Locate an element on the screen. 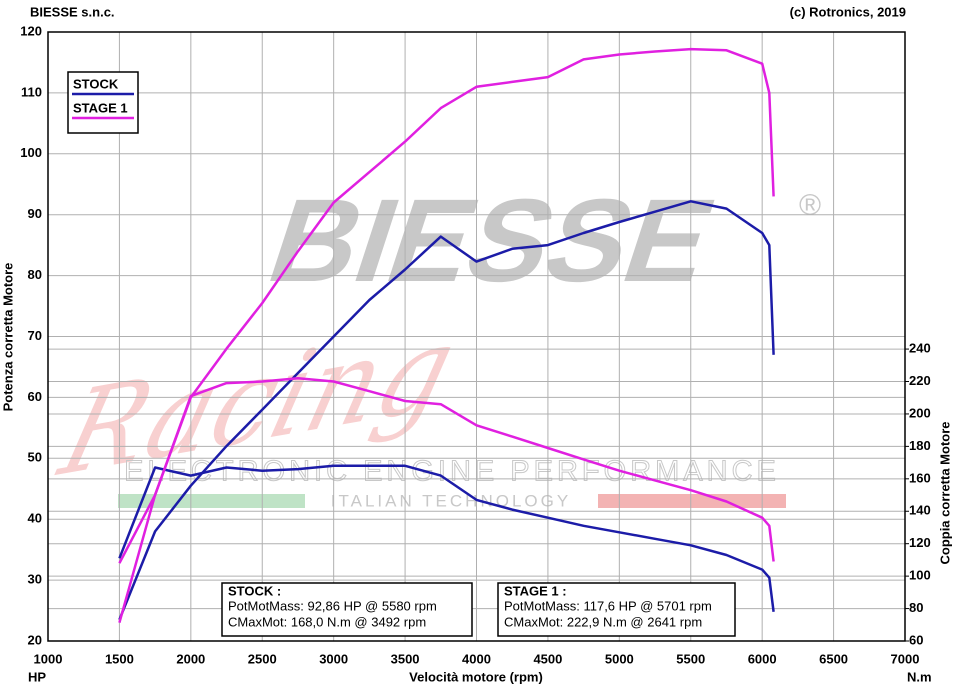 Image resolution: width=957 pixels, height=695 pixels. y-tick-label: 40 is located at coordinates (35, 518).